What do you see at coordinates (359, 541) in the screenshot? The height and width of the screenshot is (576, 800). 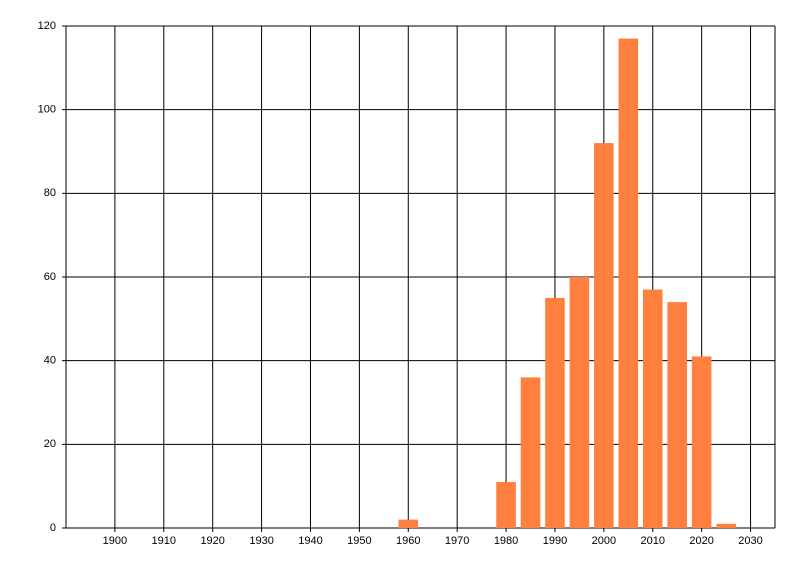 I see `x-tick-label: 1950` at bounding box center [359, 541].